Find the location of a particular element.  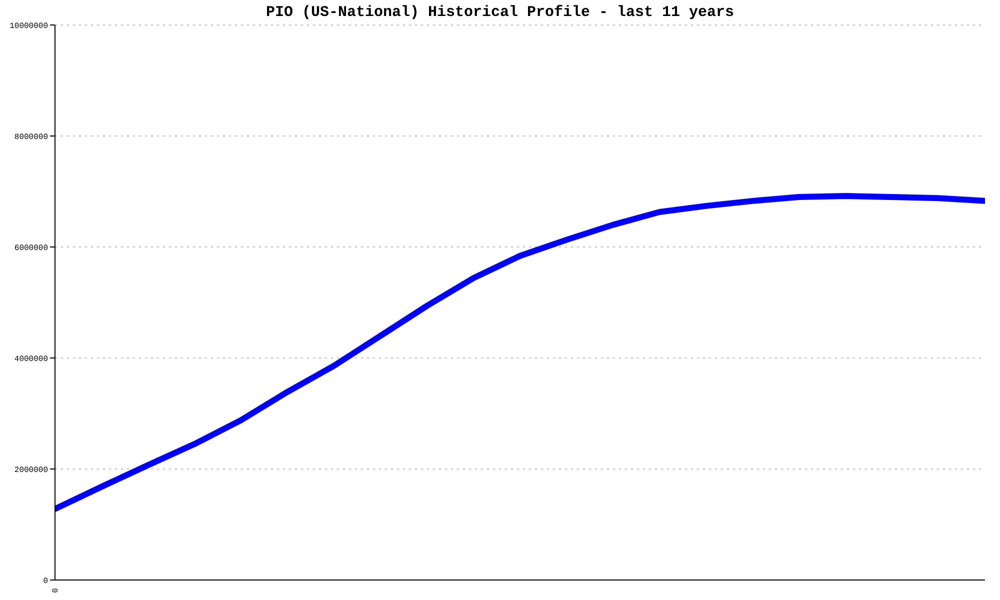

y-tick-label: 8000000 is located at coordinates (31, 137).